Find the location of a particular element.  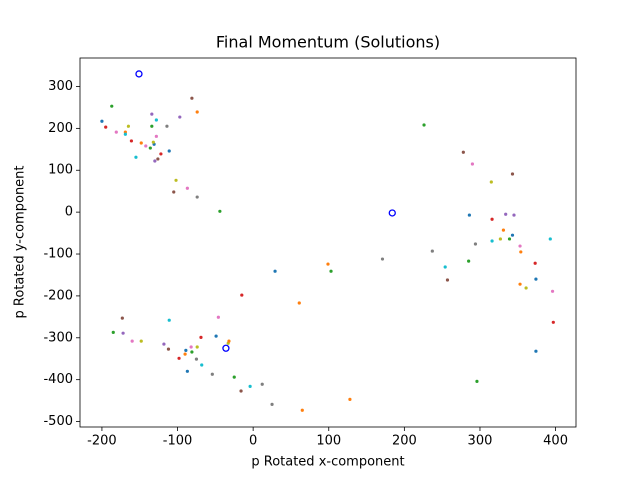

x-tick-label: 0 is located at coordinates (253, 441).